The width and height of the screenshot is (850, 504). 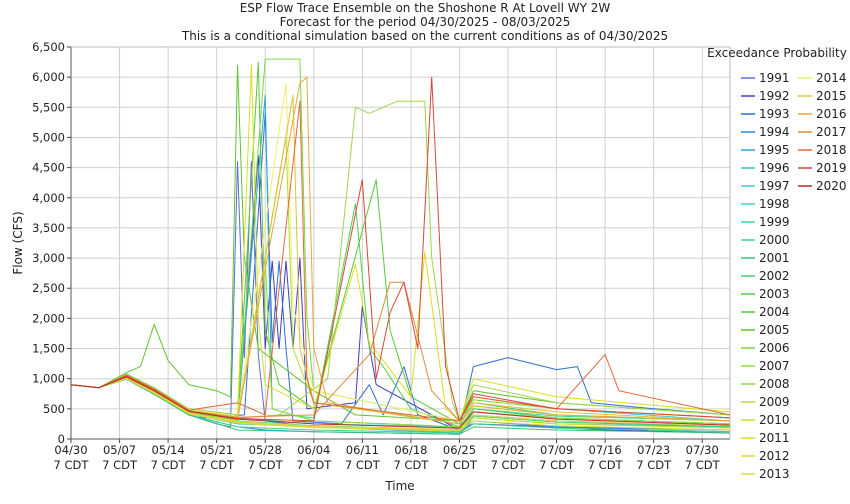 What do you see at coordinates (61, 439) in the screenshot?
I see `y-tick-label: 0` at bounding box center [61, 439].